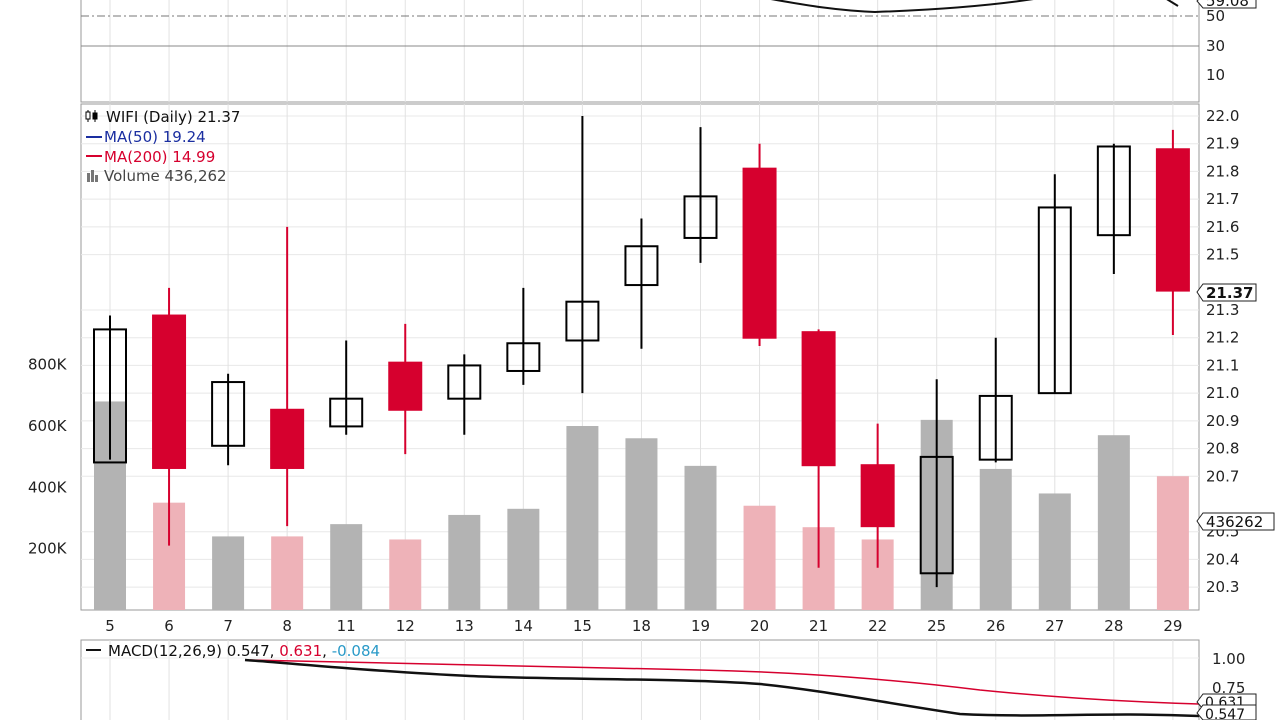 Image resolution: width=1280 pixels, height=720 pixels. What do you see at coordinates (700, 626) in the screenshot?
I see `x-tick-label: 19` at bounding box center [700, 626].